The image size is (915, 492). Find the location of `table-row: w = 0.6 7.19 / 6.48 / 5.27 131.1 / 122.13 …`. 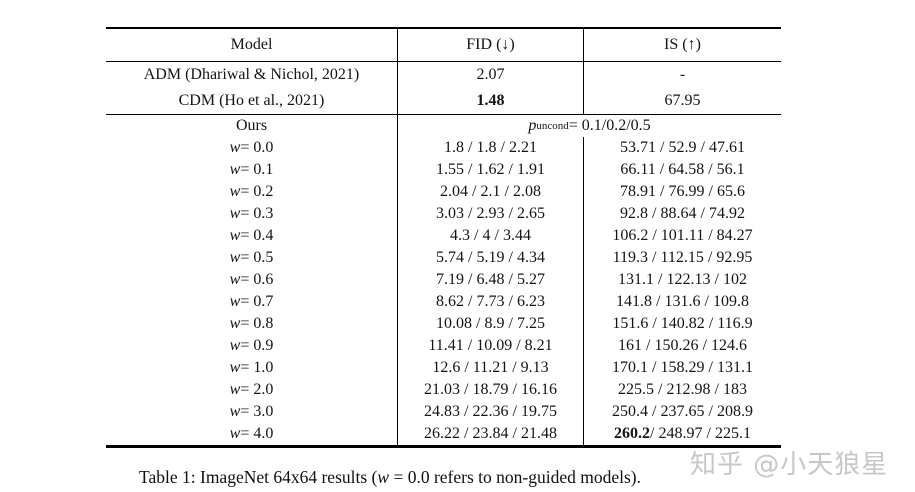

table-row: w = 0.6 7.19 / 6.48 / 5.27 131.1 / 122.13 … is located at coordinates (443, 280).